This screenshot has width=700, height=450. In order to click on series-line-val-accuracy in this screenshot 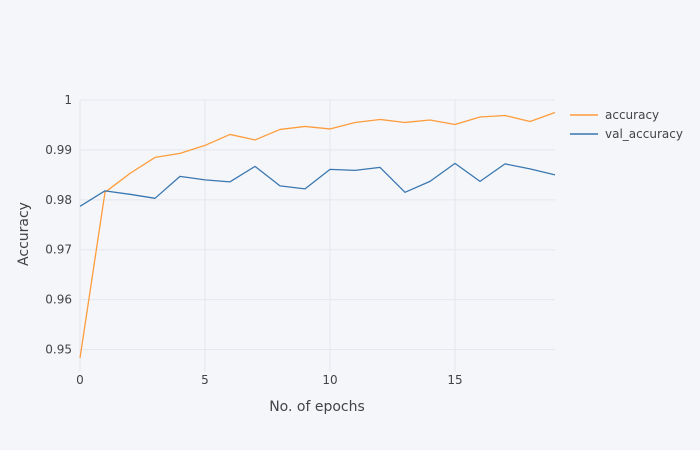, I will do `click(317, 184)`.